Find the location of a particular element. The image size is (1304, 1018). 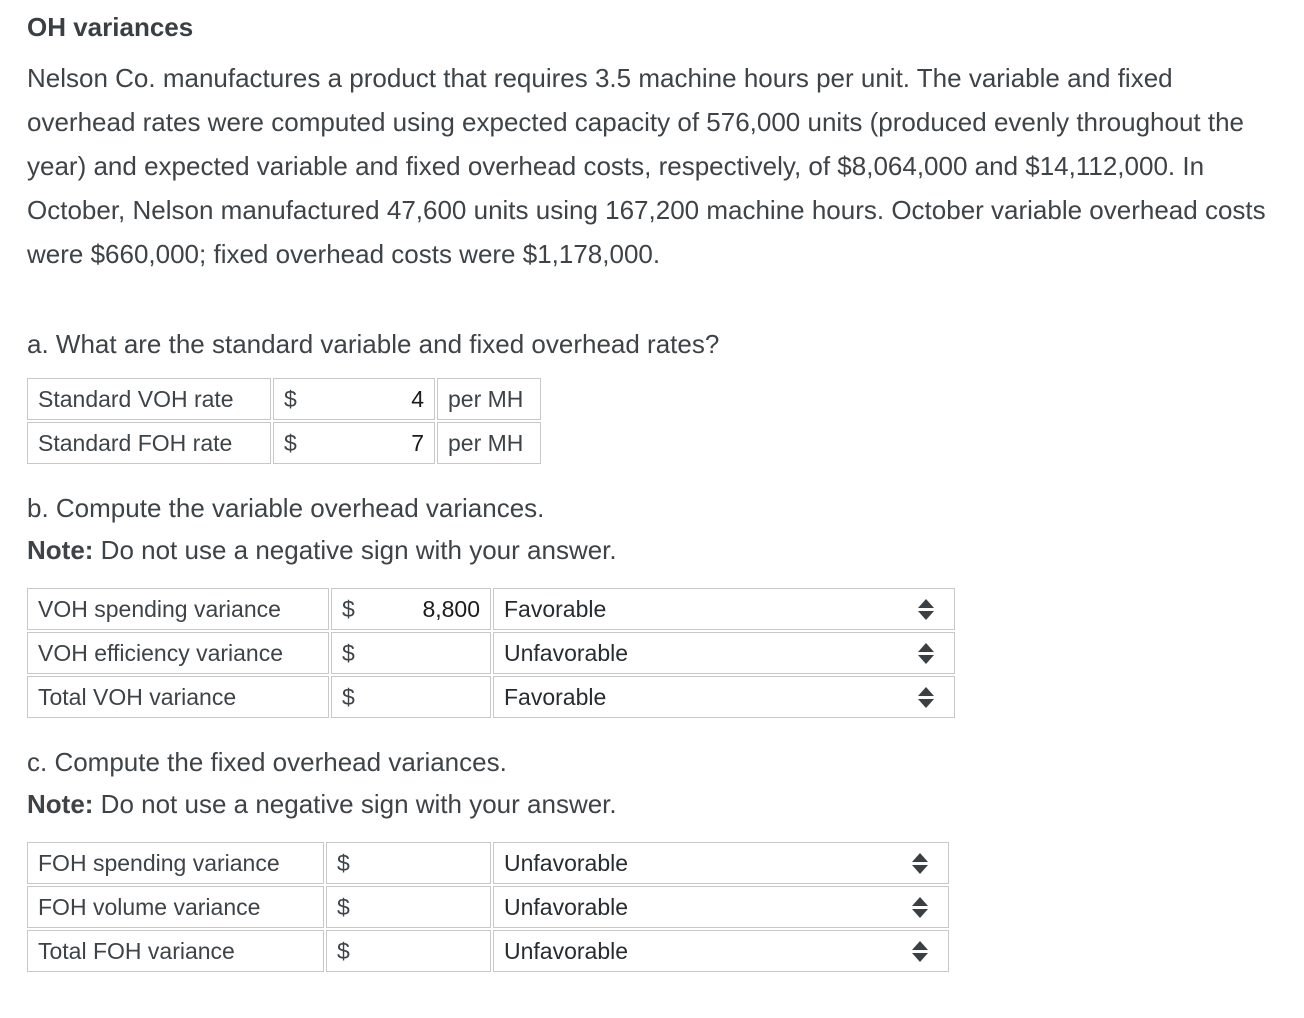

voh-spending-direction-select: Favorable is located at coordinates (724, 609).